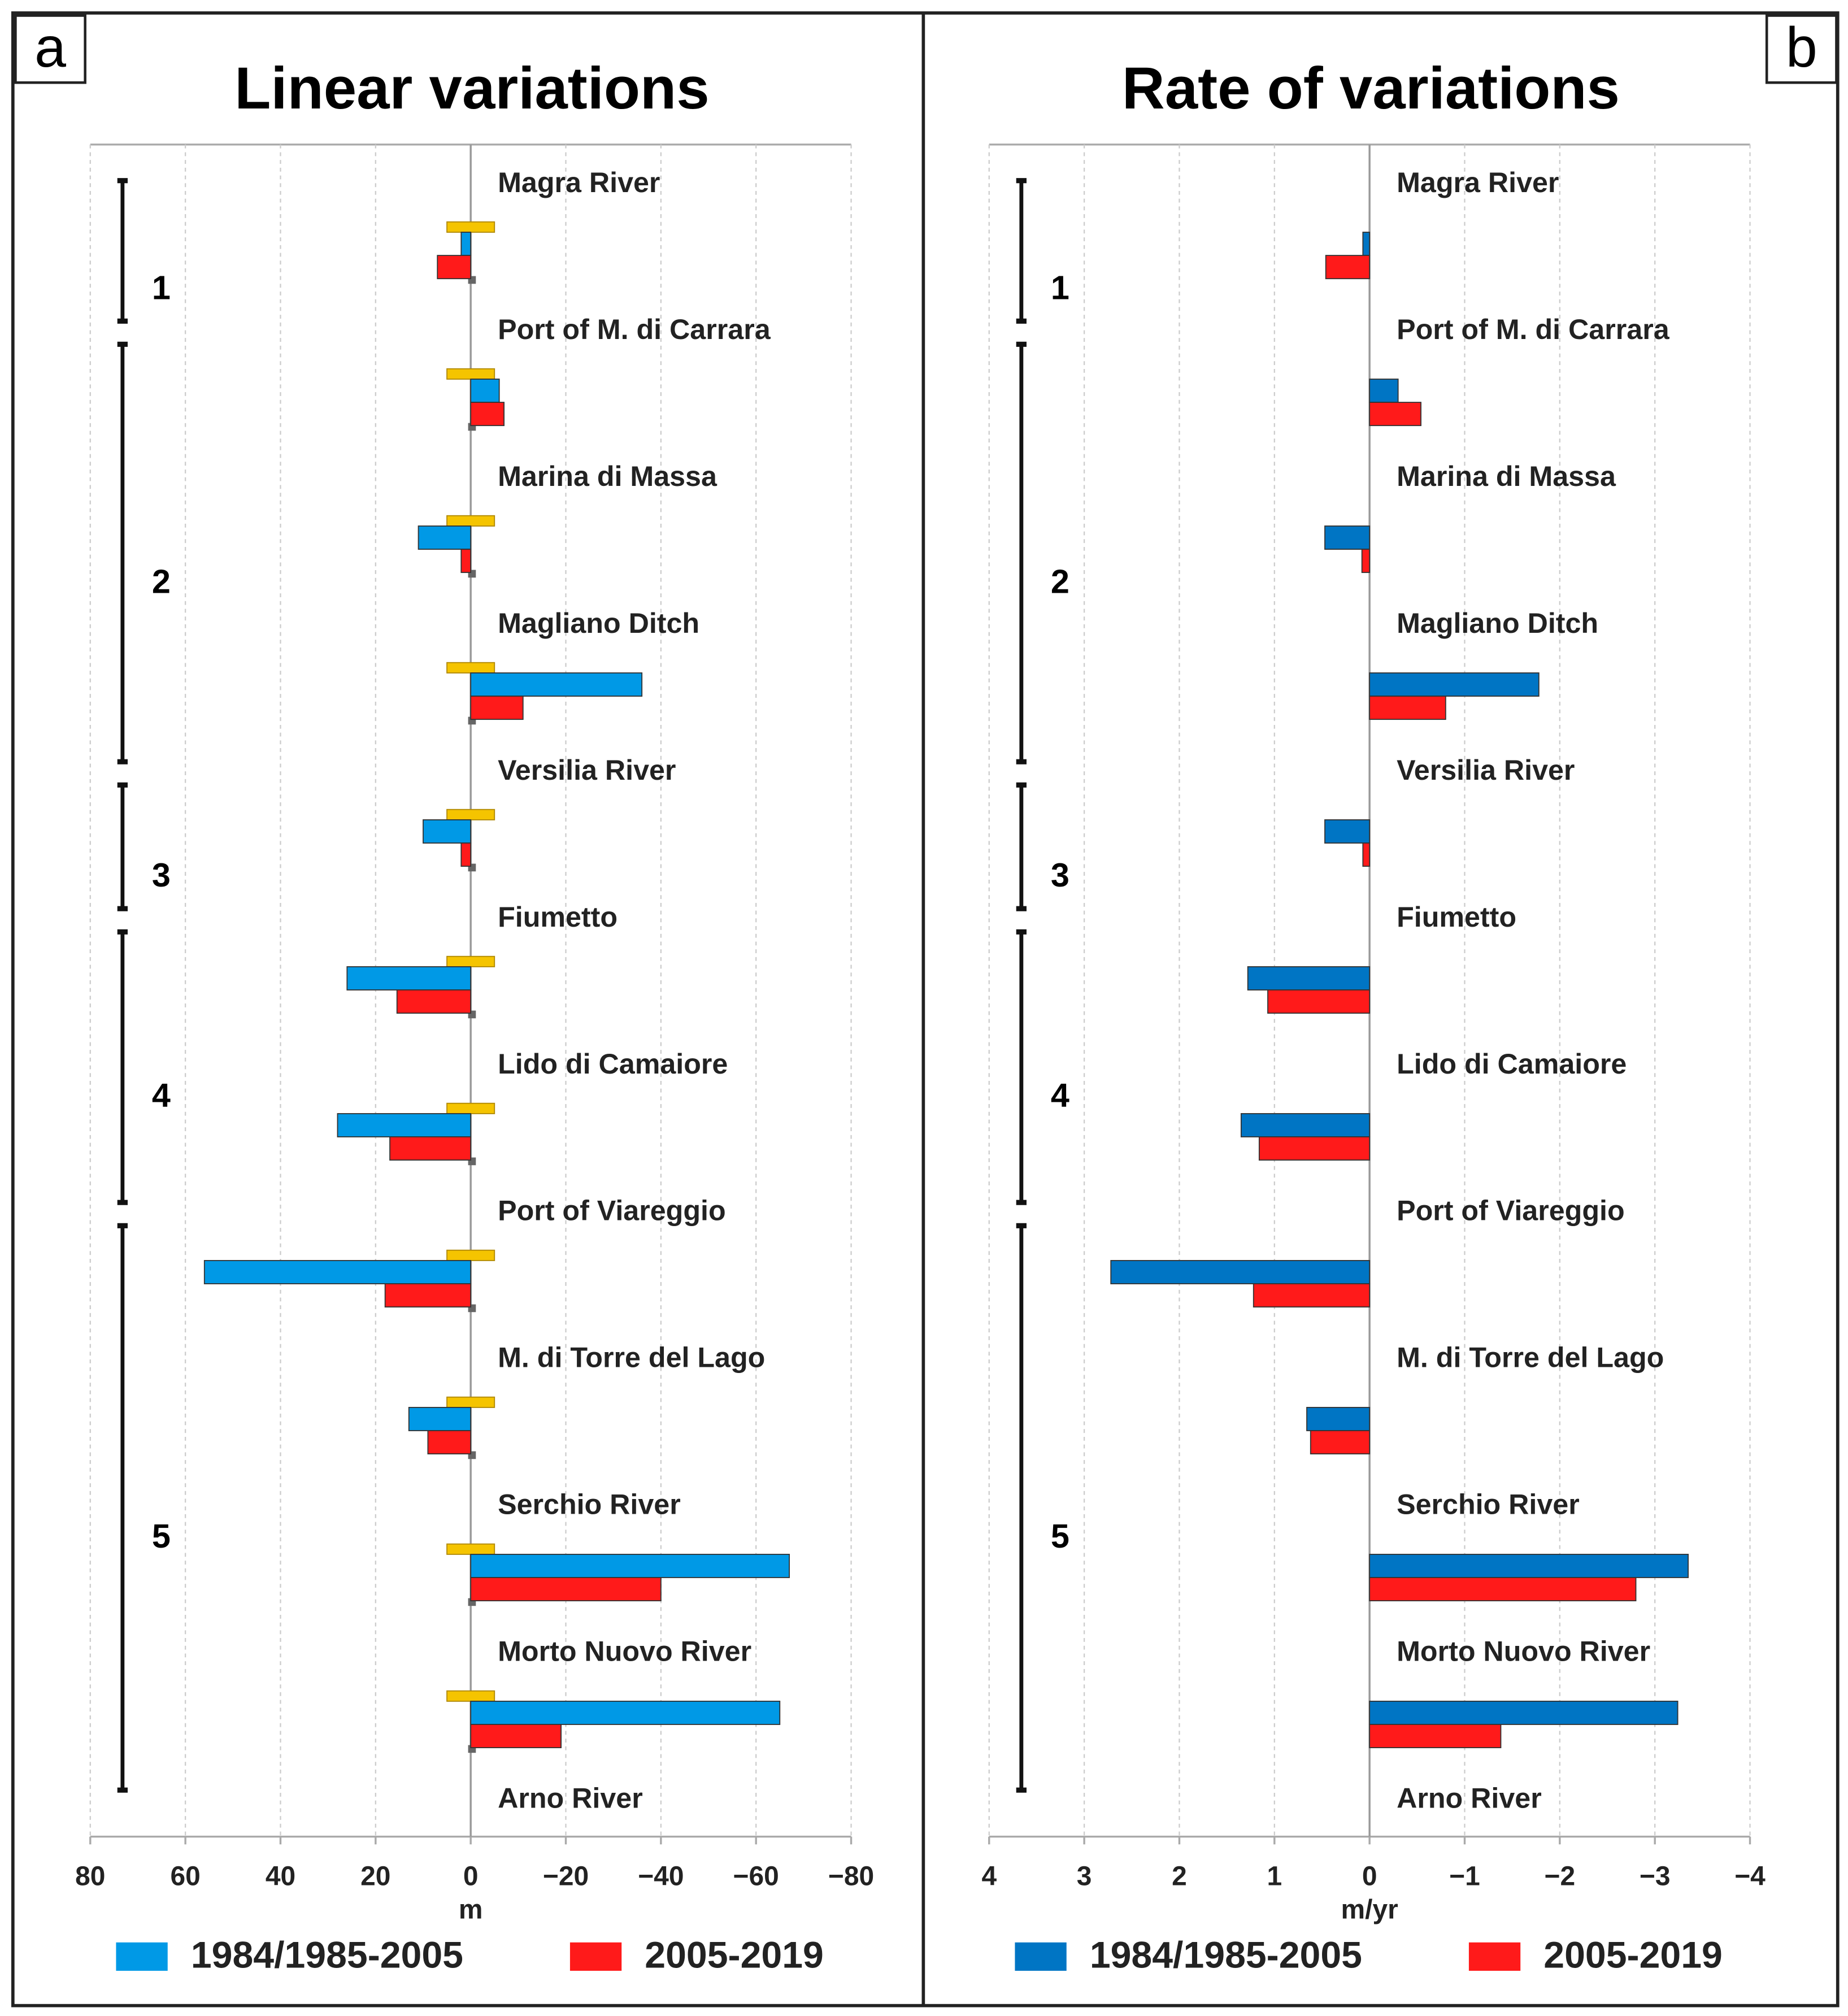 Image resolution: width=1848 pixels, height=2016 pixels. What do you see at coordinates (756, 1876) in the screenshot?
I see `x-tick-label: −60` at bounding box center [756, 1876].